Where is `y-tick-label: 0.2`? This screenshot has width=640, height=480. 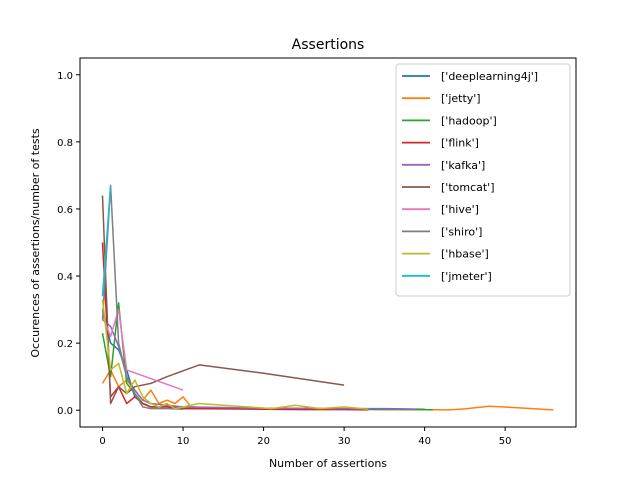 y-tick-label: 0.2 is located at coordinates (65, 344).